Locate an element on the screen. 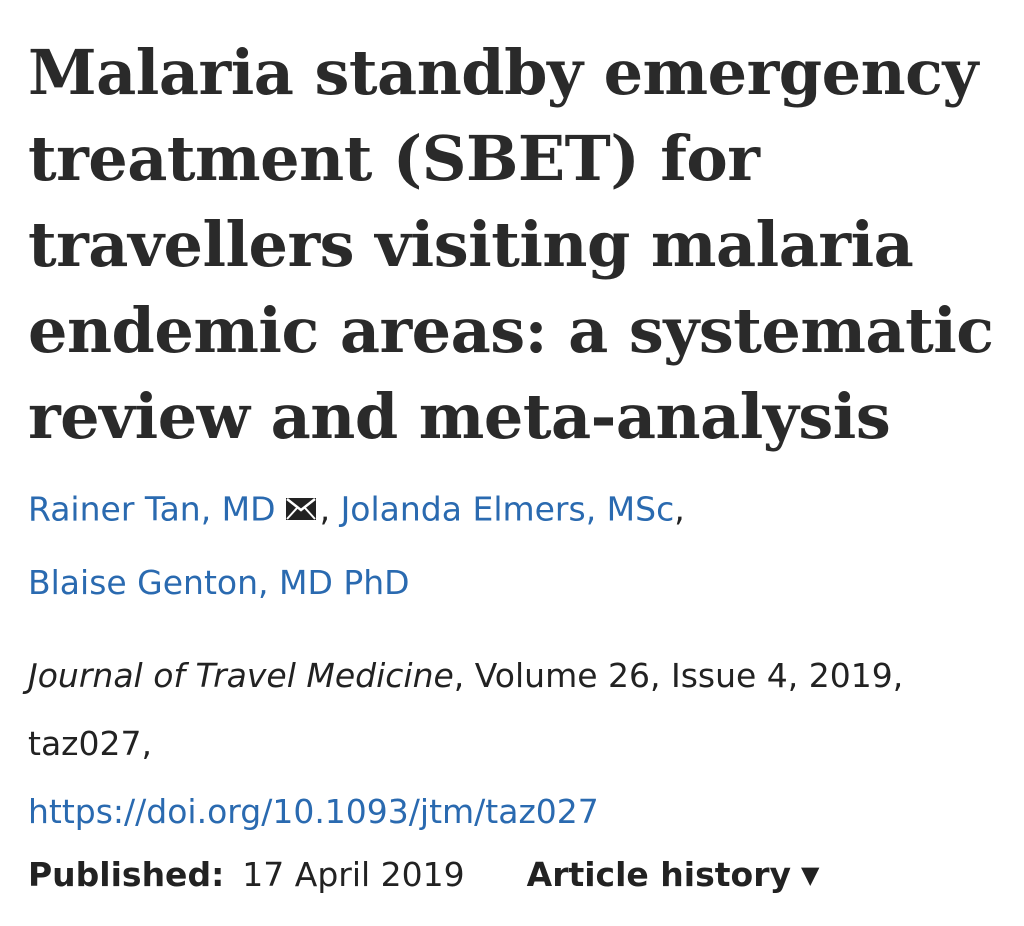  published-row: Published: 17 April 2019 Article history ▼ is located at coordinates (513, 875).